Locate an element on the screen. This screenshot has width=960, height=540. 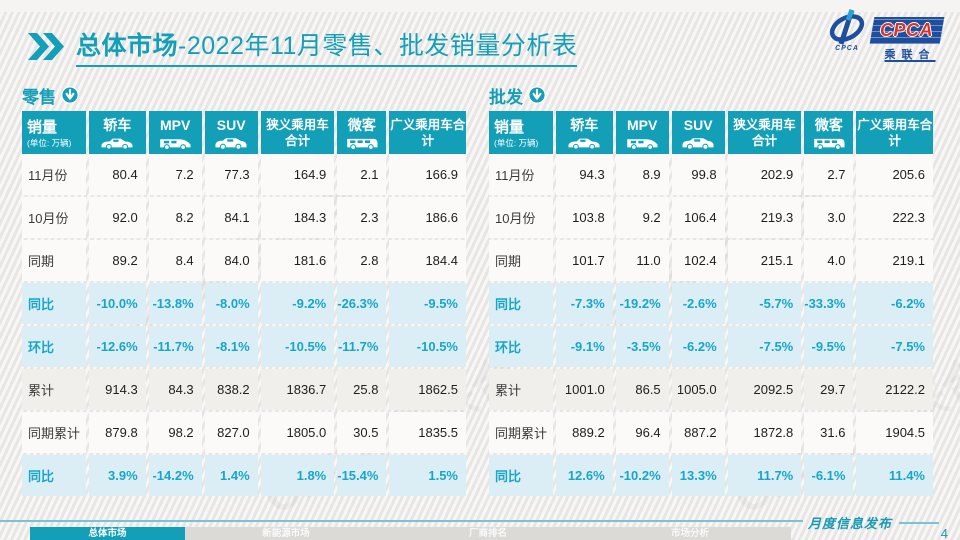
footer-divider is located at coordinates (401, 521).